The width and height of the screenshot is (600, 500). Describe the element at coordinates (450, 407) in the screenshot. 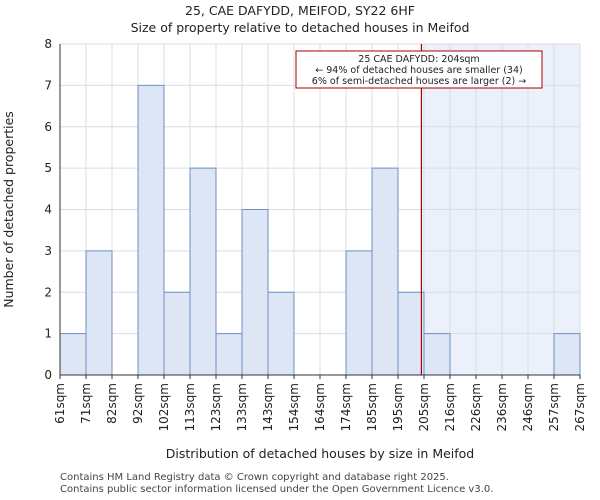

I see `x-tick-label: 216sqm` at that location.